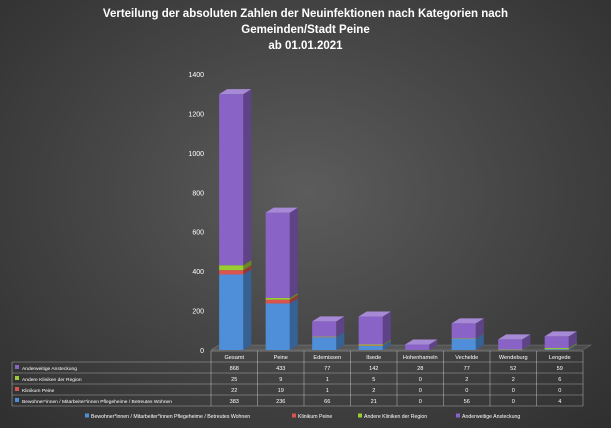 Image resolution: width=611 pixels, height=428 pixels. I want to click on y-tick-label-5: 1000, so click(196, 154).